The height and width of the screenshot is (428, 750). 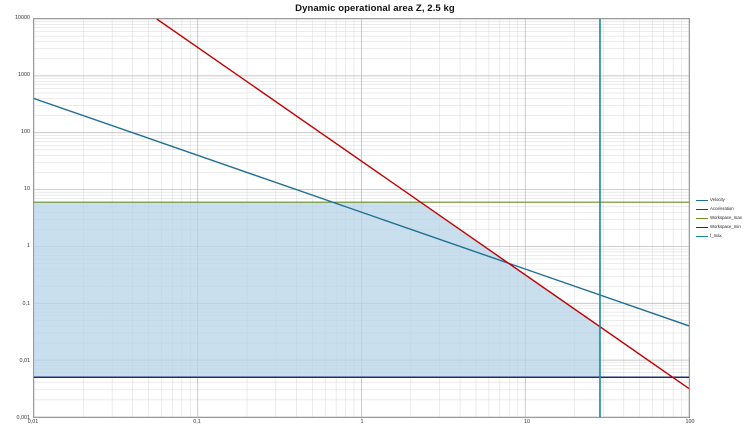 What do you see at coordinates (723, 236) in the screenshot?
I see `legend-item-f-max: f_max` at bounding box center [723, 236].